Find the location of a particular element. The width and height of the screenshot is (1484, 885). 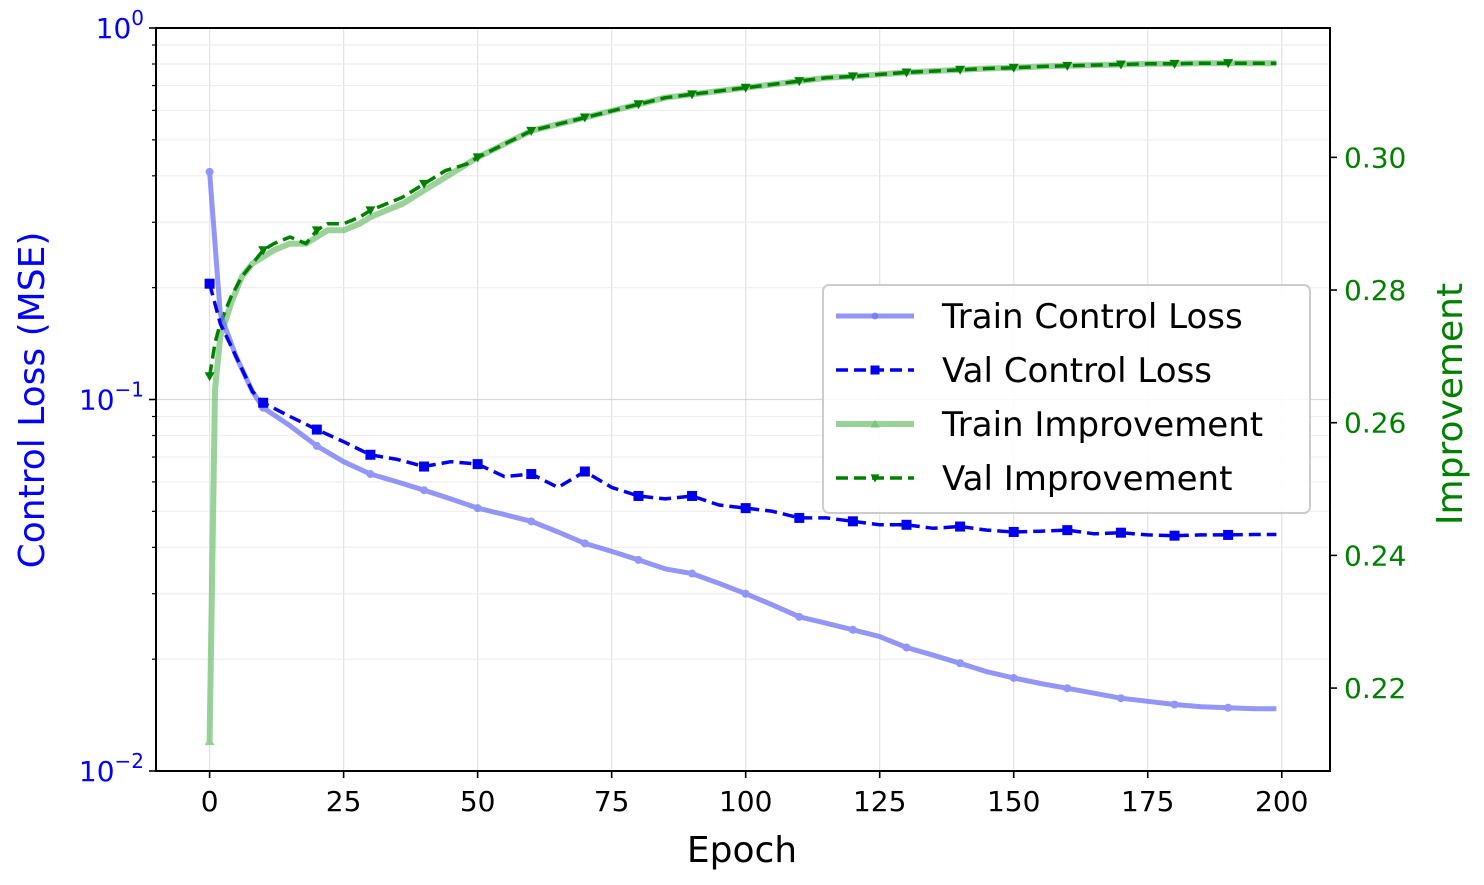

x-tick-label: 25 is located at coordinates (344, 801).